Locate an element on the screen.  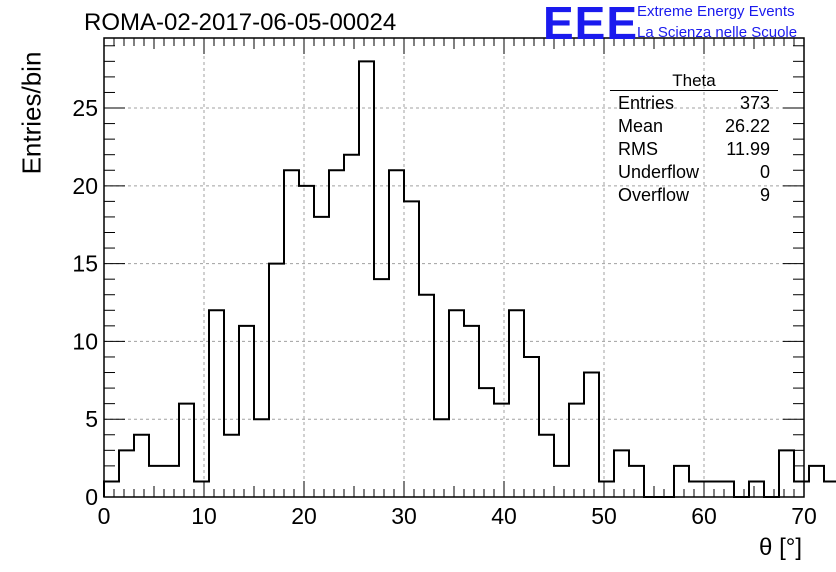
chart-title: ROMA-02-2017-06-05-00024 is located at coordinates (240, 22).